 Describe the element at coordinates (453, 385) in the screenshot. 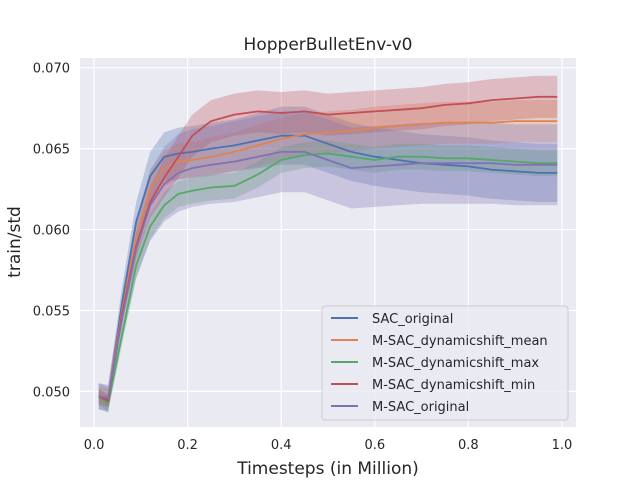

I see `legend-entry-label: M-SAC_dynamicshift_min` at that location.